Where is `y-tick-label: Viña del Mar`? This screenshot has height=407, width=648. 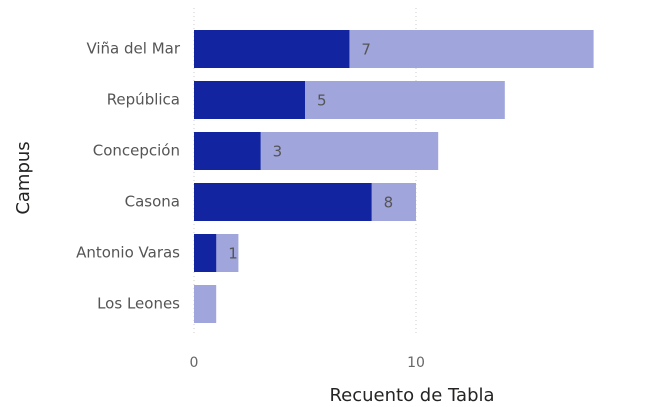
y-tick-label: Viña del Mar is located at coordinates (133, 49).